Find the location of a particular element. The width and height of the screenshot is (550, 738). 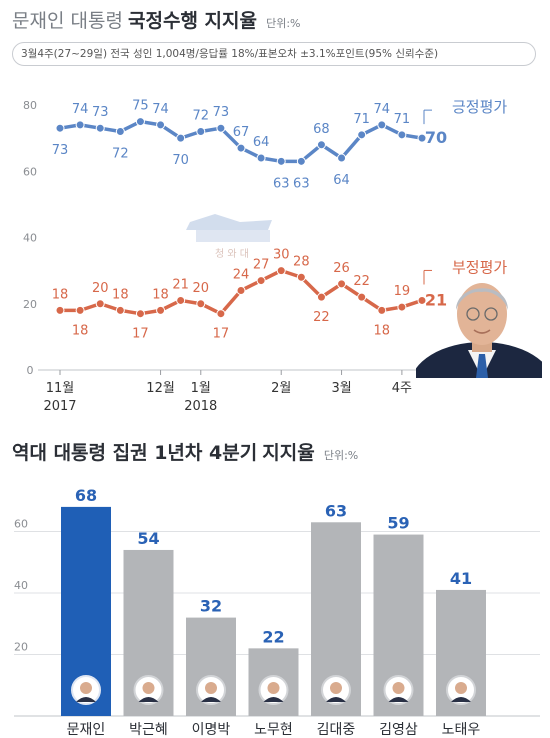

y-axis: 0 20 40 60 80 is located at coordinates (30, 238).